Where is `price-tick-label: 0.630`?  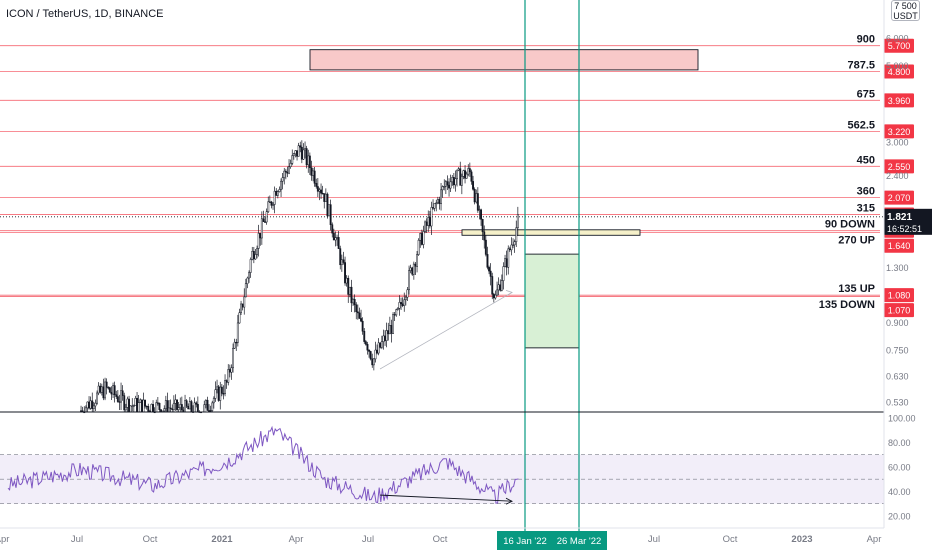
price-tick-label: 0.630 is located at coordinates (897, 377).